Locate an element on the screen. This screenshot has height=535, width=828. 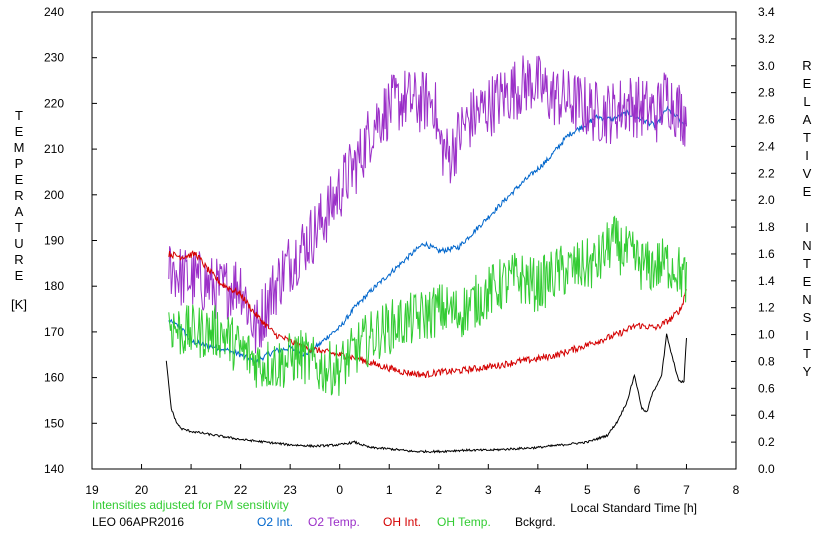
right-axis-letter: V is located at coordinates (807, 173).